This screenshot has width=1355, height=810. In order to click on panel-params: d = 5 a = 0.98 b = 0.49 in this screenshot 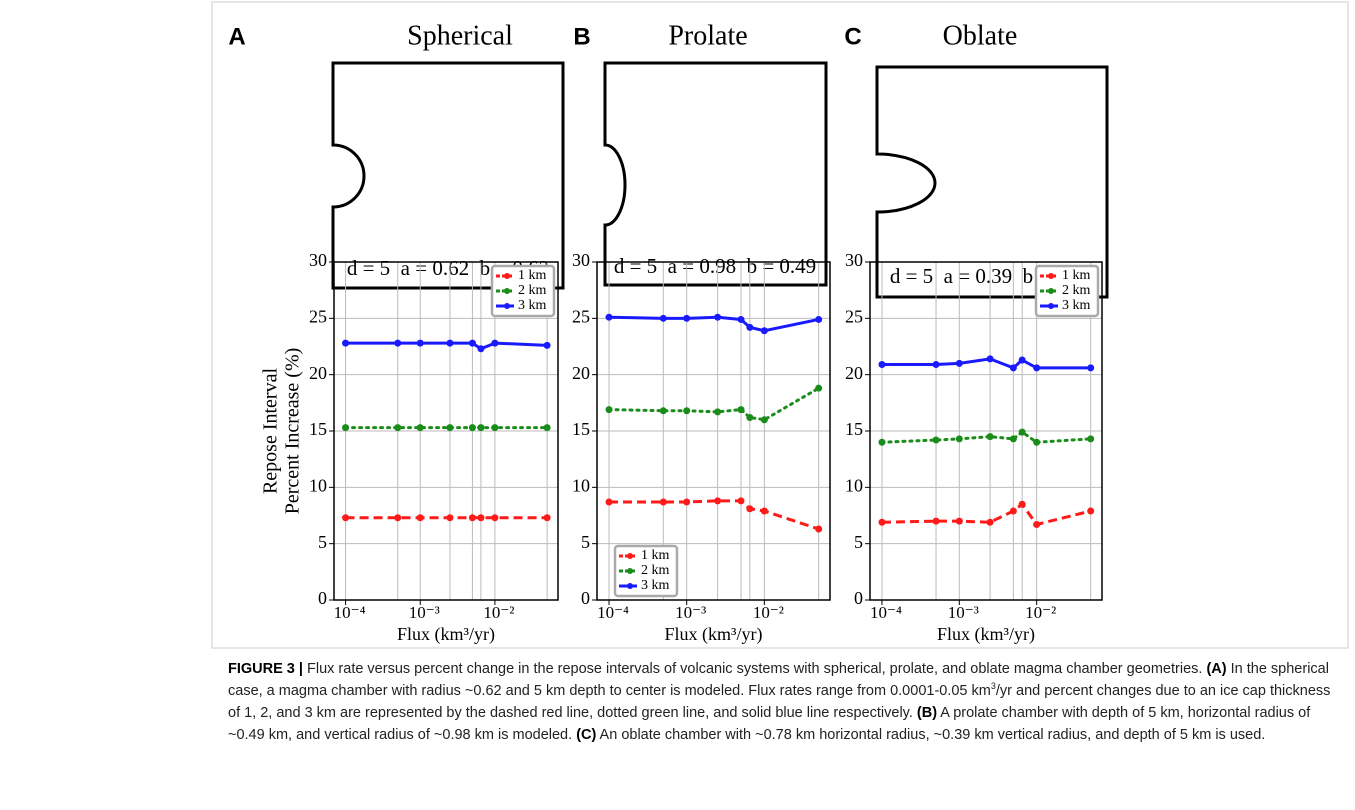, I will do `click(715, 266)`.